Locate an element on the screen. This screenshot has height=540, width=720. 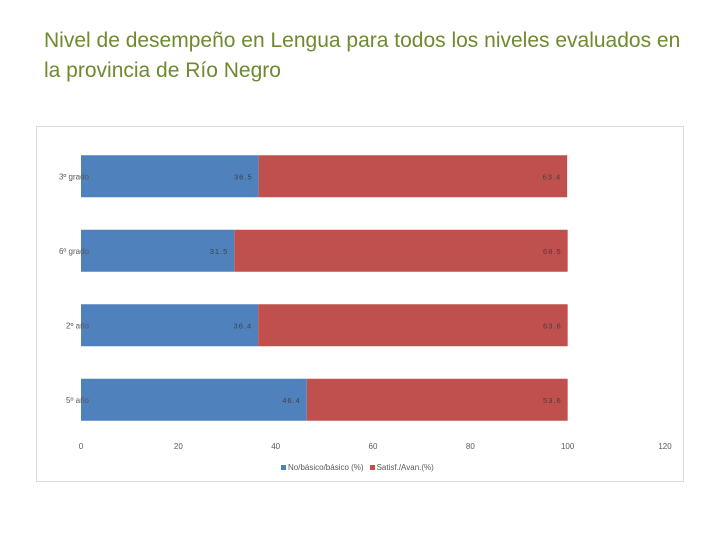
data-label-2-ano-series-2: 63.6 is located at coordinates (552, 325).